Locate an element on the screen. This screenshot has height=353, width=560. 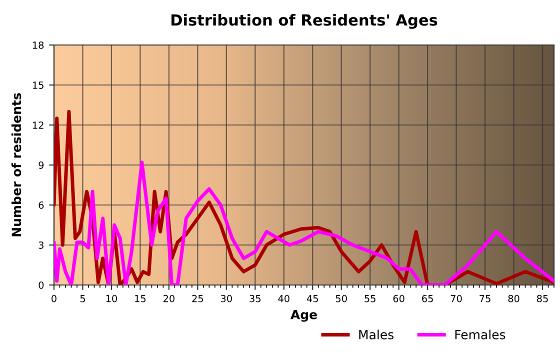
x-tick-label: 85 is located at coordinates (542, 298).